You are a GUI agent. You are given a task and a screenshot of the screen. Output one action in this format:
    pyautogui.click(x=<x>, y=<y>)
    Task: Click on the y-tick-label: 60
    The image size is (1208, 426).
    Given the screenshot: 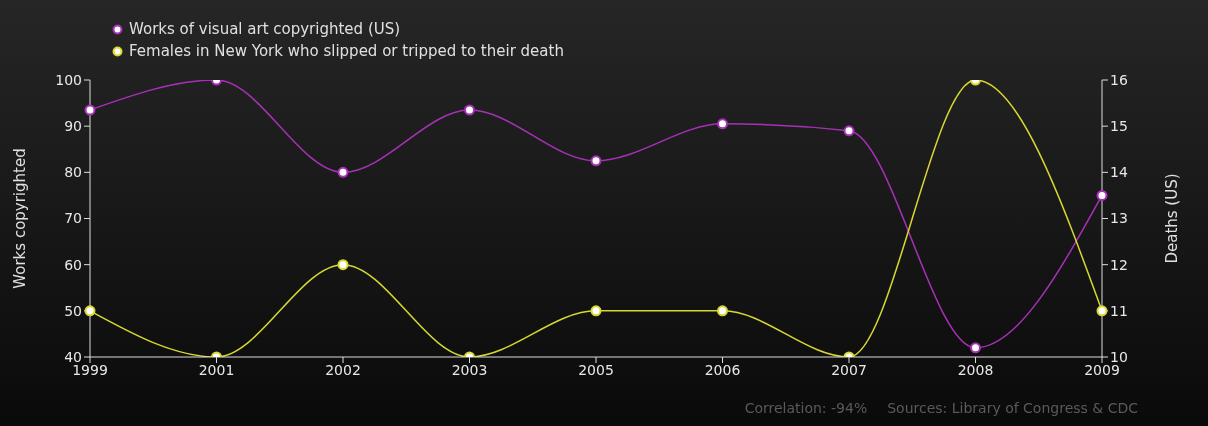 What is the action you would take?
    pyautogui.click(x=73, y=264)
    